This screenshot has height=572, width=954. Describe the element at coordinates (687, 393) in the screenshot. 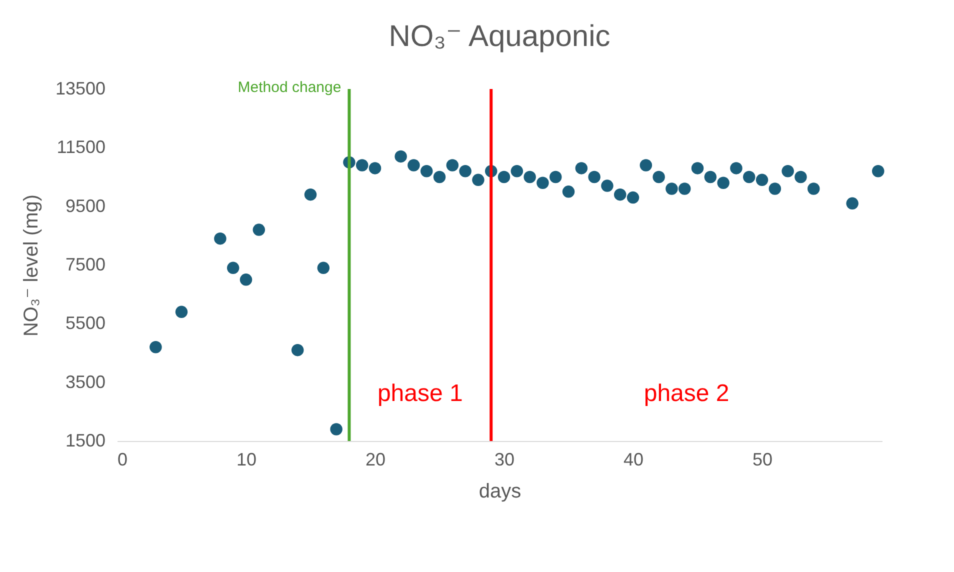

I see `annotation: phase 2` at that location.